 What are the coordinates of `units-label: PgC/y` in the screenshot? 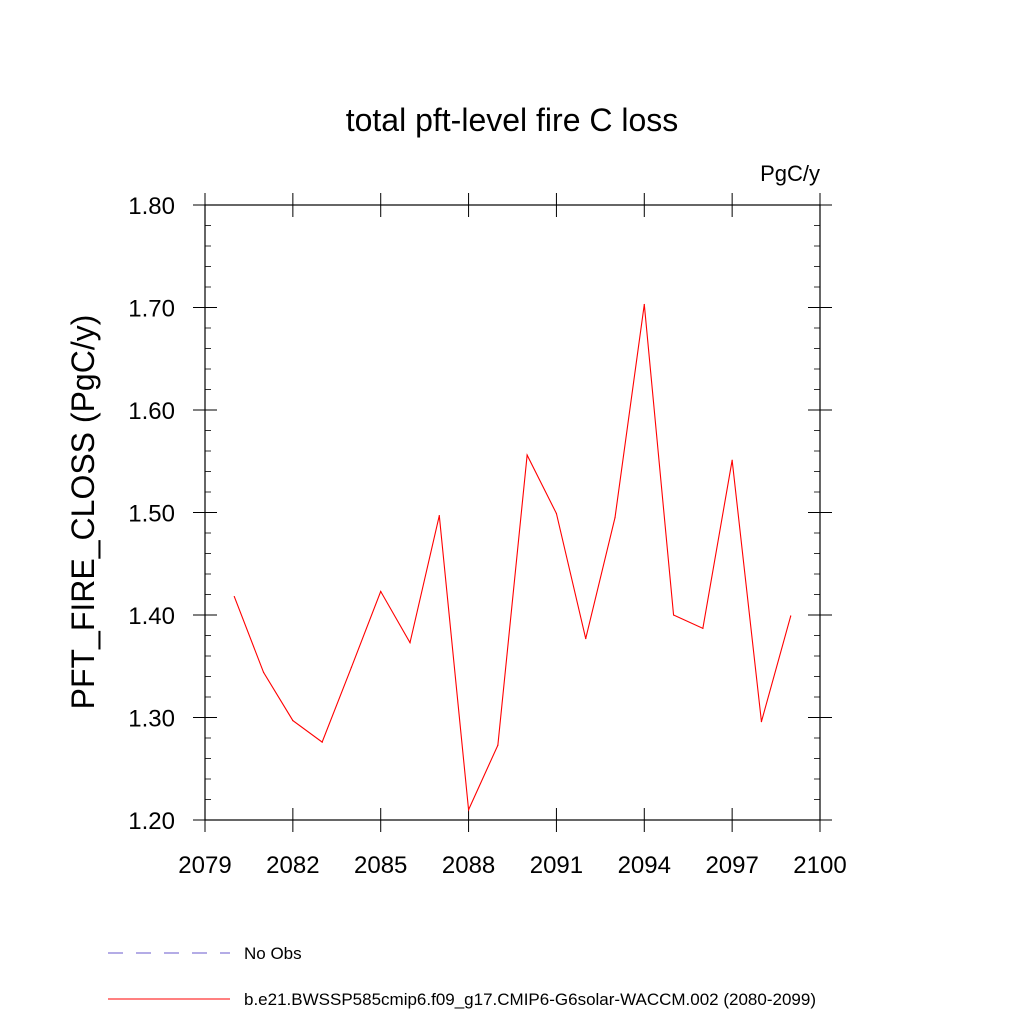 It's located at (790, 173).